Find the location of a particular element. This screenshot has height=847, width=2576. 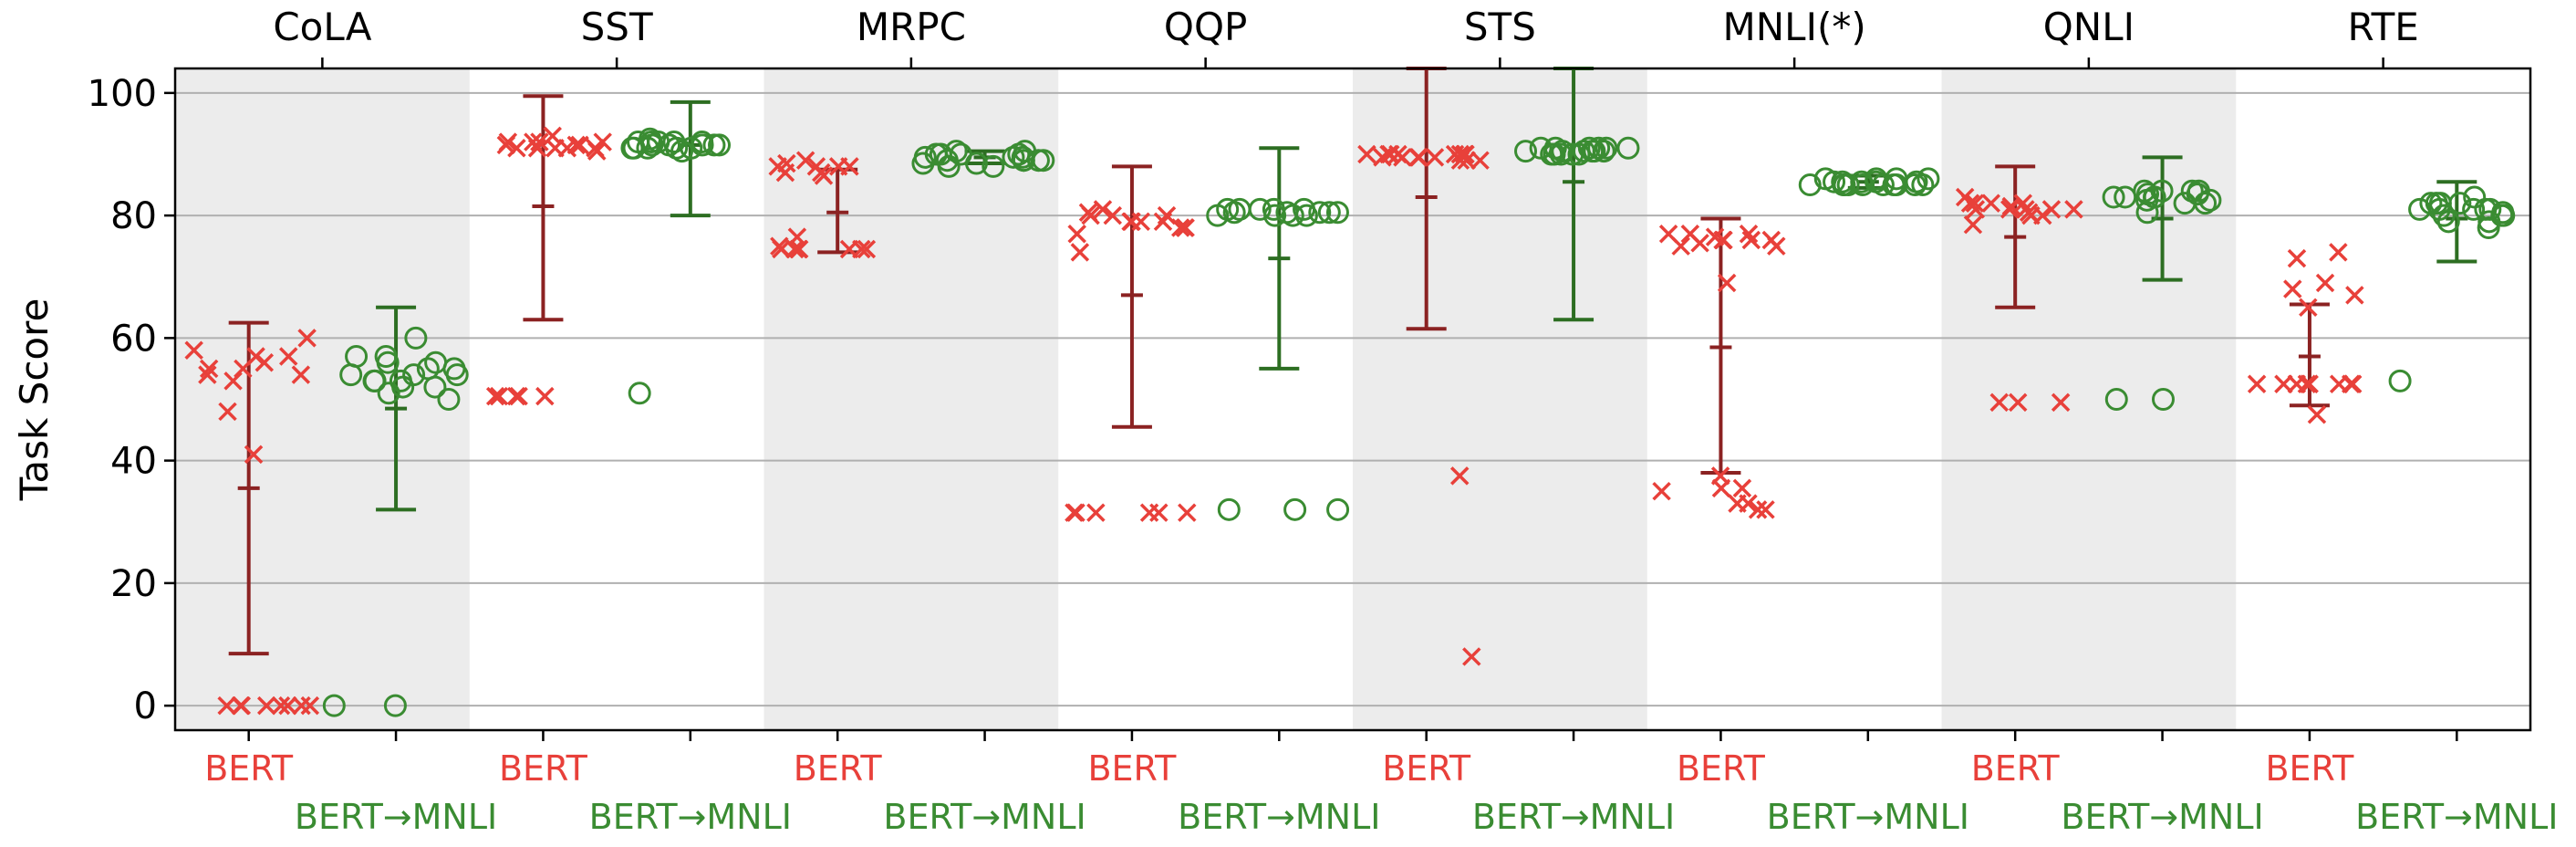

y-tick-label: 60 is located at coordinates (133, 339).